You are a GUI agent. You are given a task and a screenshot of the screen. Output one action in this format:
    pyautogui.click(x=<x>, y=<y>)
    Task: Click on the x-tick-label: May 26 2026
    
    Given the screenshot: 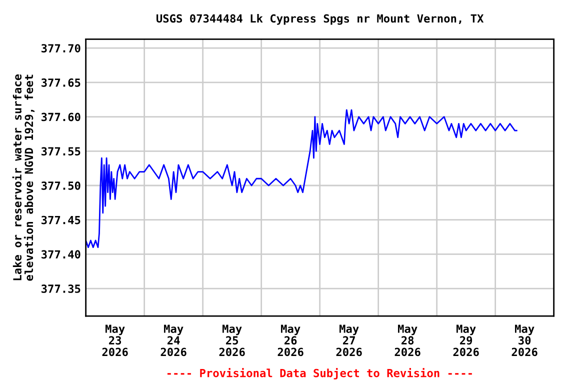 What is the action you would take?
    pyautogui.click(x=291, y=340)
    